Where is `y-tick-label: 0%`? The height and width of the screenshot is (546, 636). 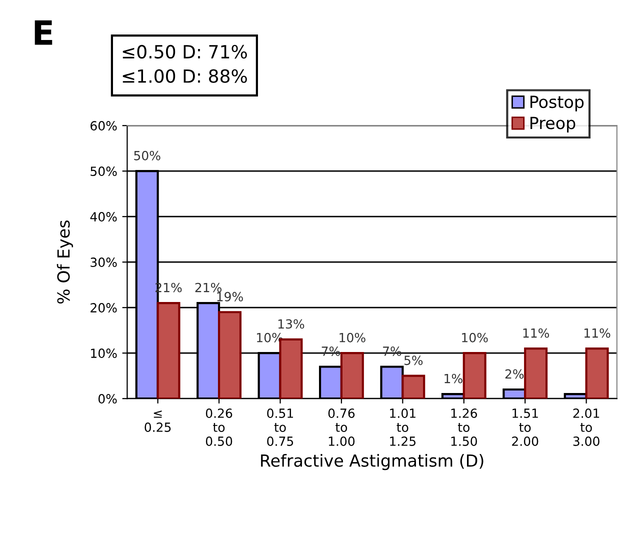 y-tick-label: 0% is located at coordinates (107, 399).